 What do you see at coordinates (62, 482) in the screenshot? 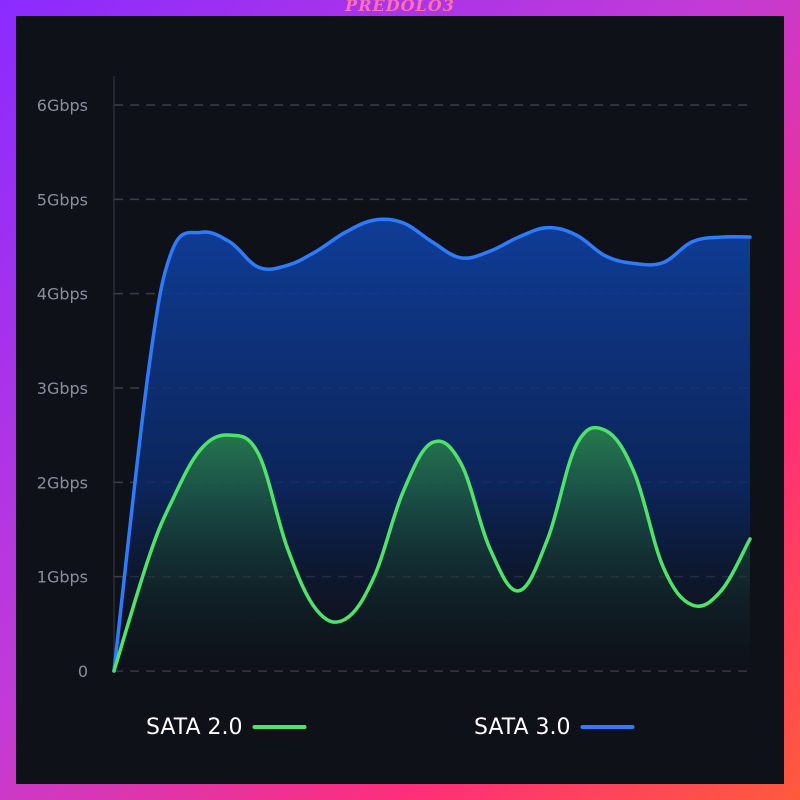
I see `y-tick-label-2: 2Gbps` at bounding box center [62, 482].